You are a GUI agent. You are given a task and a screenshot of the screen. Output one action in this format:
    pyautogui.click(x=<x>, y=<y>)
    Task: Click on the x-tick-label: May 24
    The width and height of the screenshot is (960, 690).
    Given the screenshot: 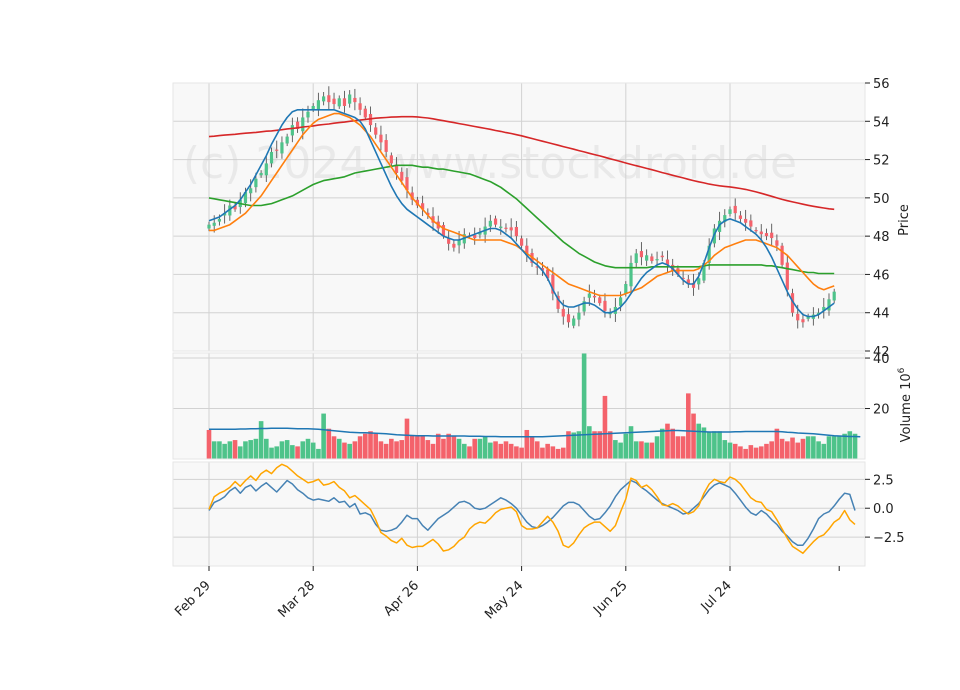 What is the action you would take?
    pyautogui.click(x=504, y=600)
    